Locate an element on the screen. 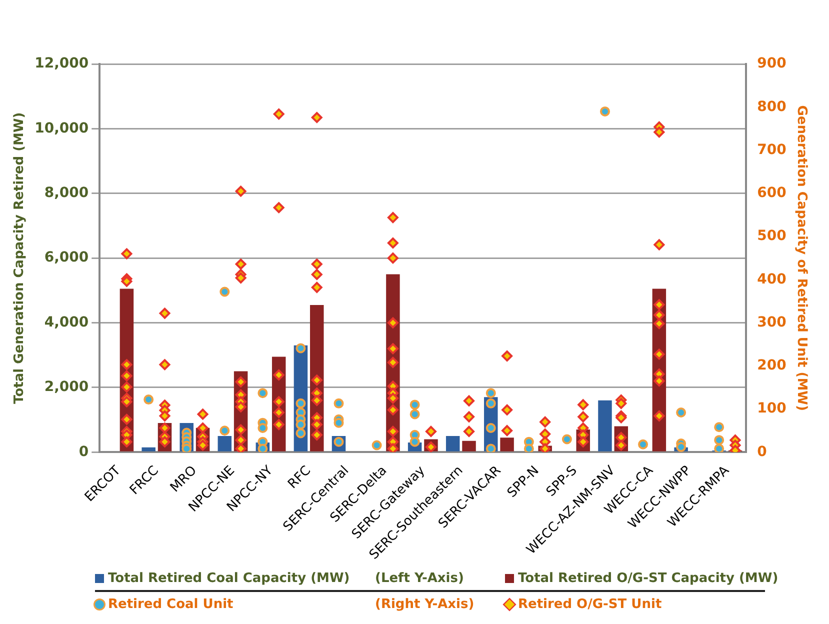  y2-tick-label: 100 is located at coordinates (772, 408).